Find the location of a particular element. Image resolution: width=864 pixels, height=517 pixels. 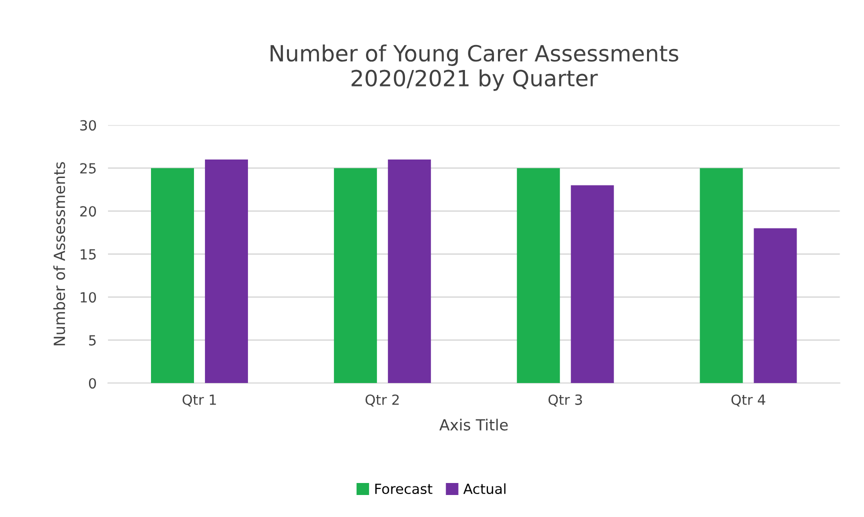

y-tick-label: 10 is located at coordinates (88, 297).